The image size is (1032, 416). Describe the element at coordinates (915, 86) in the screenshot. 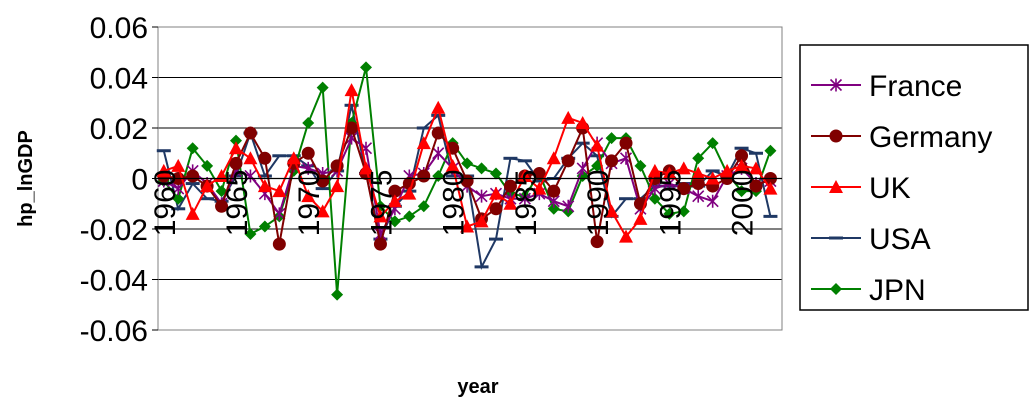

I see `legend-label: France` at that location.